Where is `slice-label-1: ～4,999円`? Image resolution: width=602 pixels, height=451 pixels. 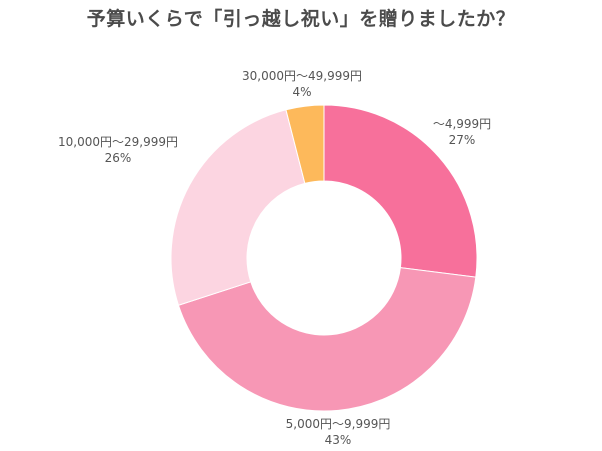 slice-label-1: ～4,999円 is located at coordinates (462, 124).